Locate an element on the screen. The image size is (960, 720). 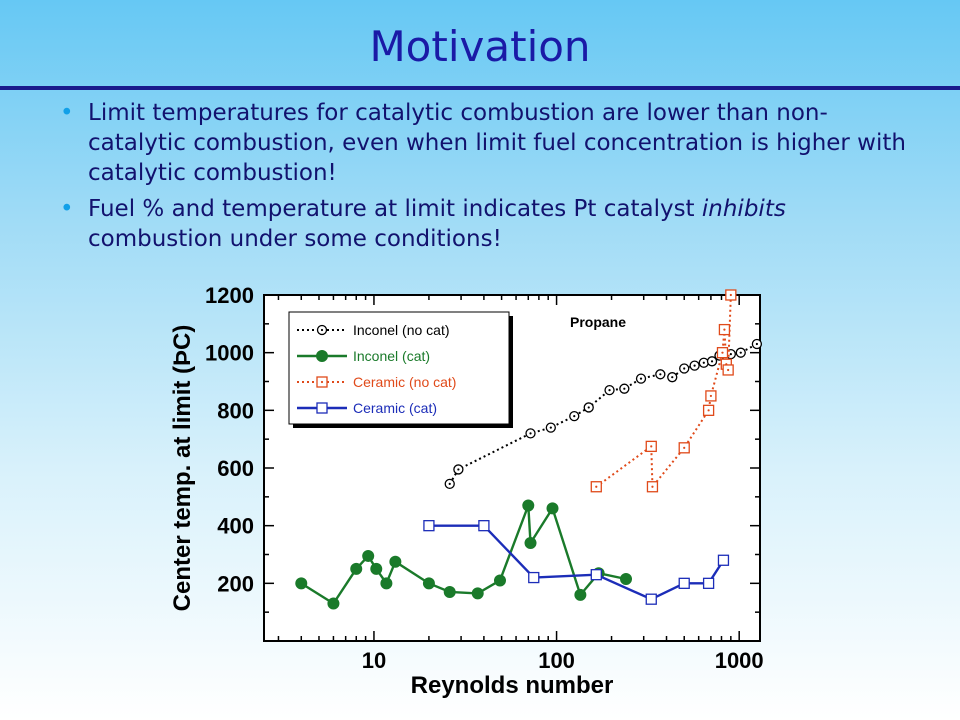
slide-title: Motivation is located at coordinates (480, 46).